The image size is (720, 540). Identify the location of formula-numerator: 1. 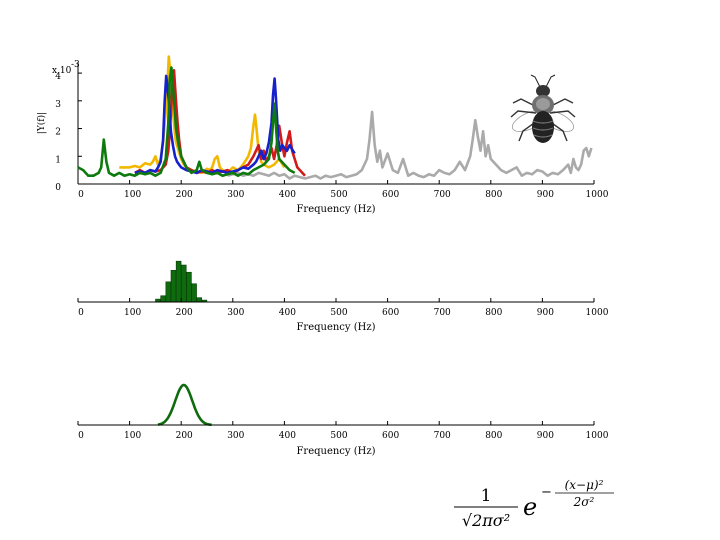
(486, 496).